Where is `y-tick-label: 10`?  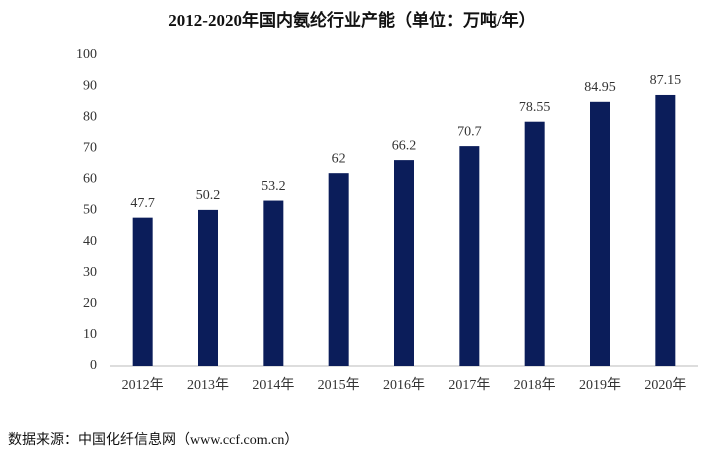 y-tick-label: 10 is located at coordinates (90, 334).